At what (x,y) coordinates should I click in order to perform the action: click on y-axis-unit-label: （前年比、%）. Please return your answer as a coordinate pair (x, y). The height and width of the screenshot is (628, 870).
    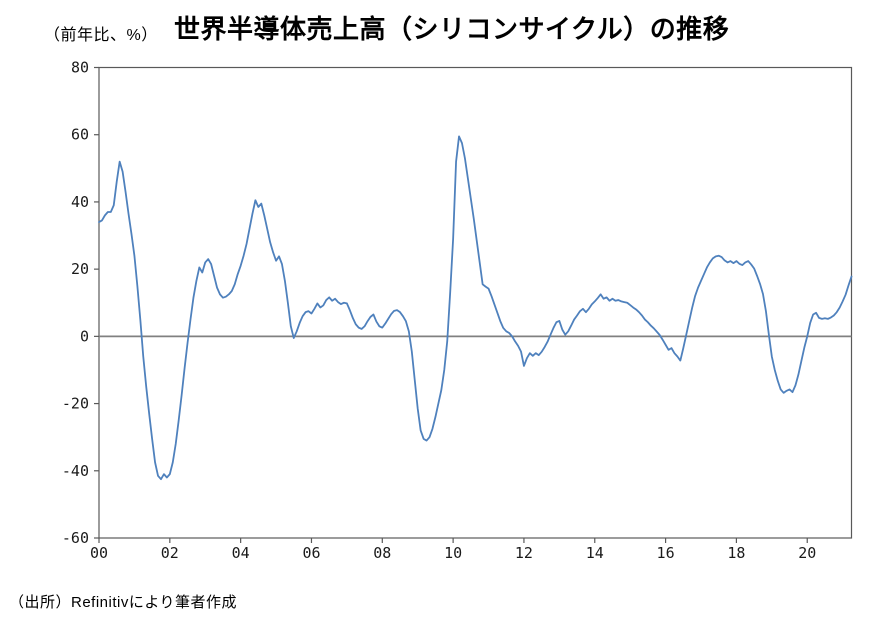
    Looking at the image, I should click on (101, 35).